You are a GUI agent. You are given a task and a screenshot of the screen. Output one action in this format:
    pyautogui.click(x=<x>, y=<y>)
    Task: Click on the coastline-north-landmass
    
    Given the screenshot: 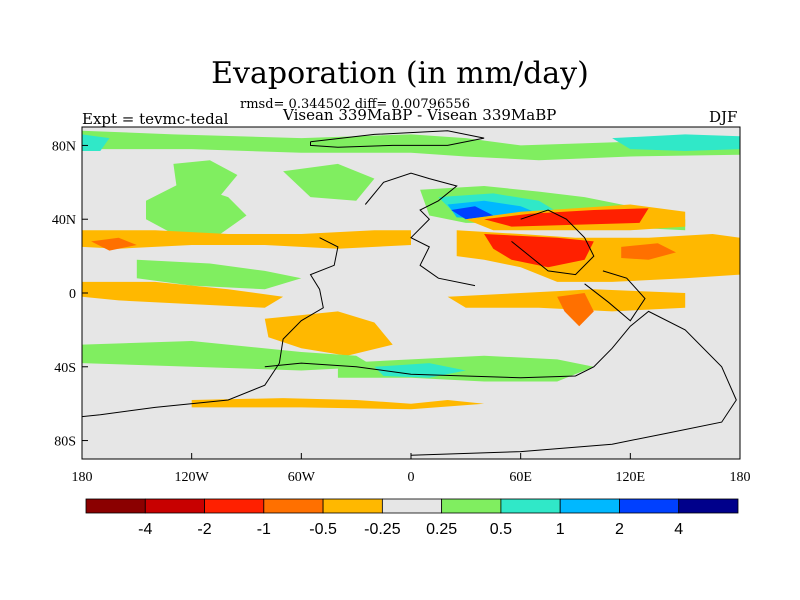 What is the action you would take?
    pyautogui.click(x=397, y=139)
    